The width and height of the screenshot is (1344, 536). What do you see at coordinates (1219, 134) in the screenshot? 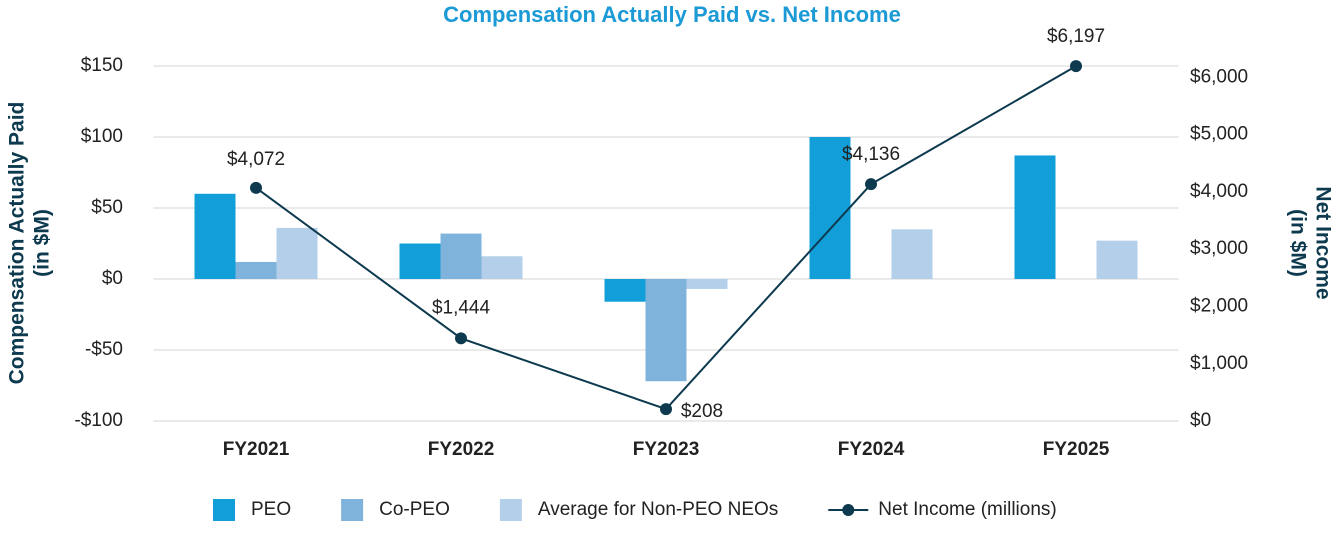
I see `y2-tick-label: $5,000` at bounding box center [1219, 134].